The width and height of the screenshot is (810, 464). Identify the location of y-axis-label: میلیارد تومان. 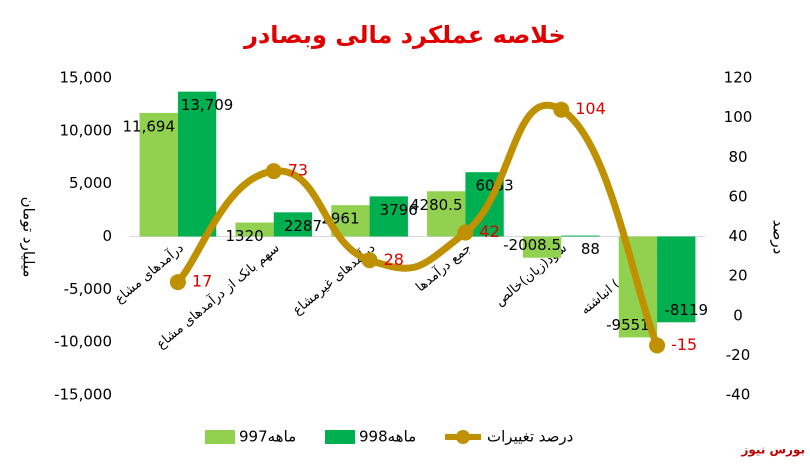
(29, 237).